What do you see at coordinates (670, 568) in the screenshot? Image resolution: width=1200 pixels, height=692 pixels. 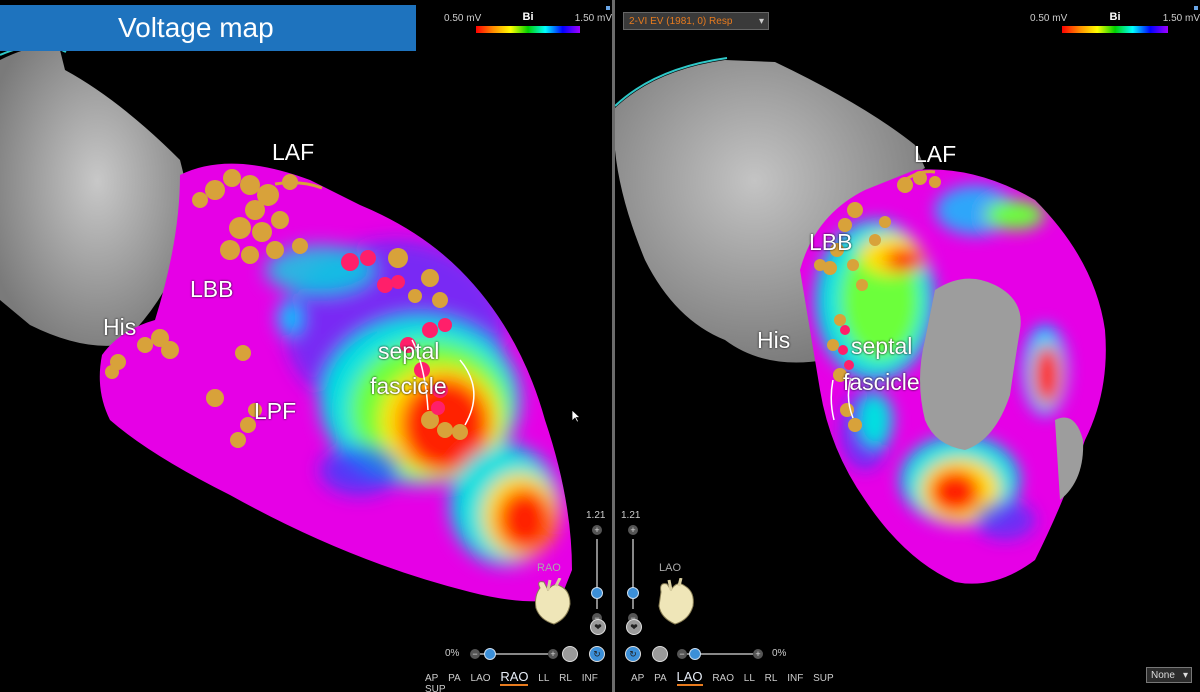 I see `orientation-label: LAO` at bounding box center [670, 568].